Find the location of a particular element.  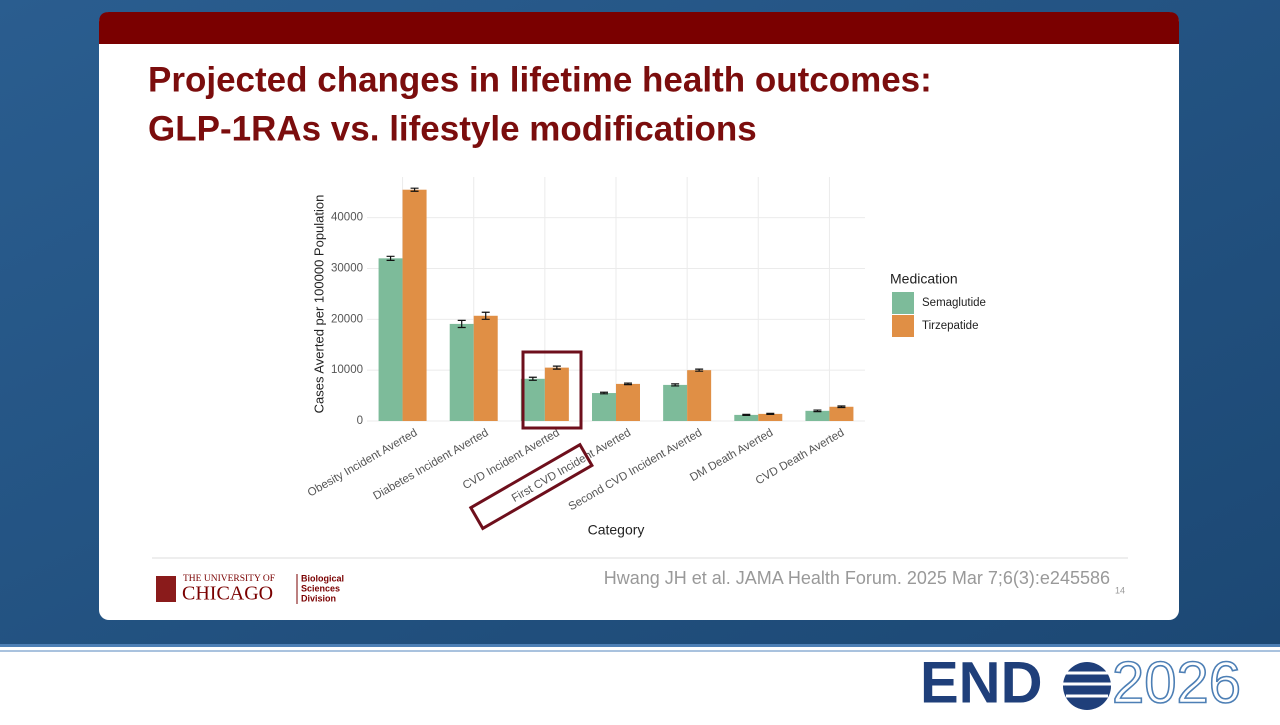

brand-text: END is located at coordinates (981, 682).